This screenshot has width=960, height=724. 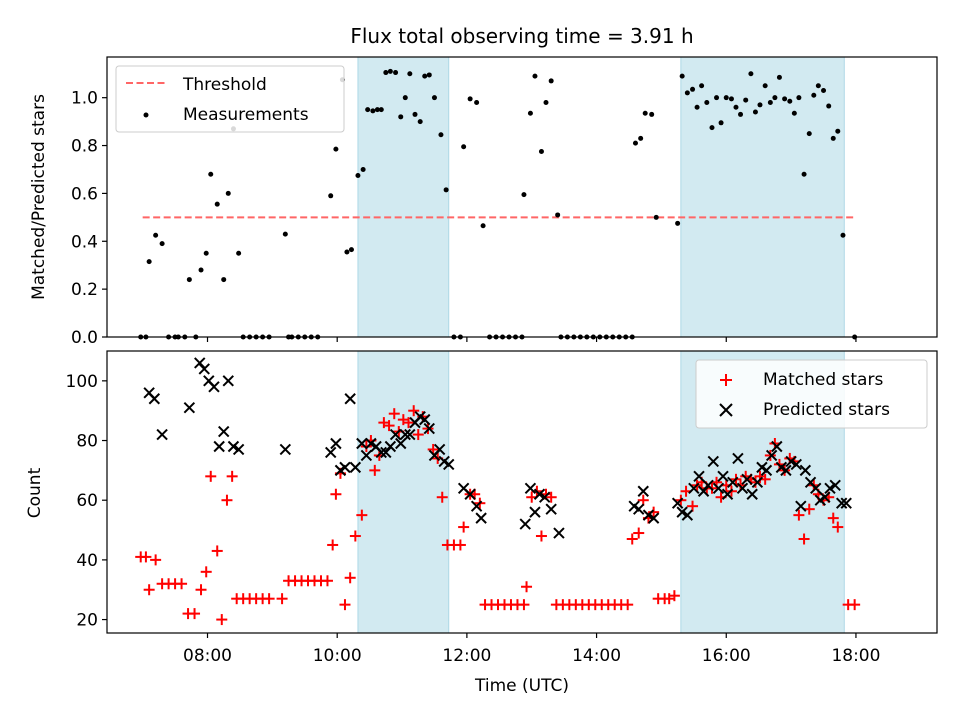 I want to click on top-y-axis: 0.0 0.2 0.4 0.6 0.8 1.0, so click(x=89, y=218).